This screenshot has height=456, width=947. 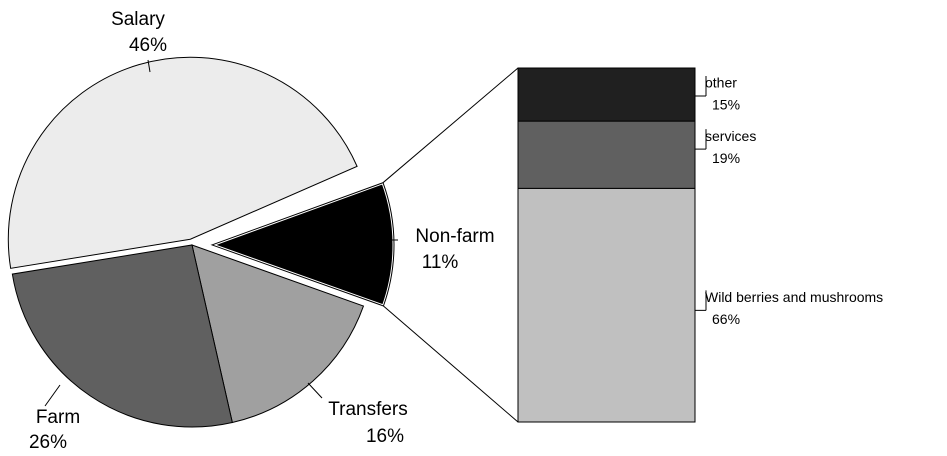 I want to click on bar-value-label: 19%, so click(x=726, y=158).